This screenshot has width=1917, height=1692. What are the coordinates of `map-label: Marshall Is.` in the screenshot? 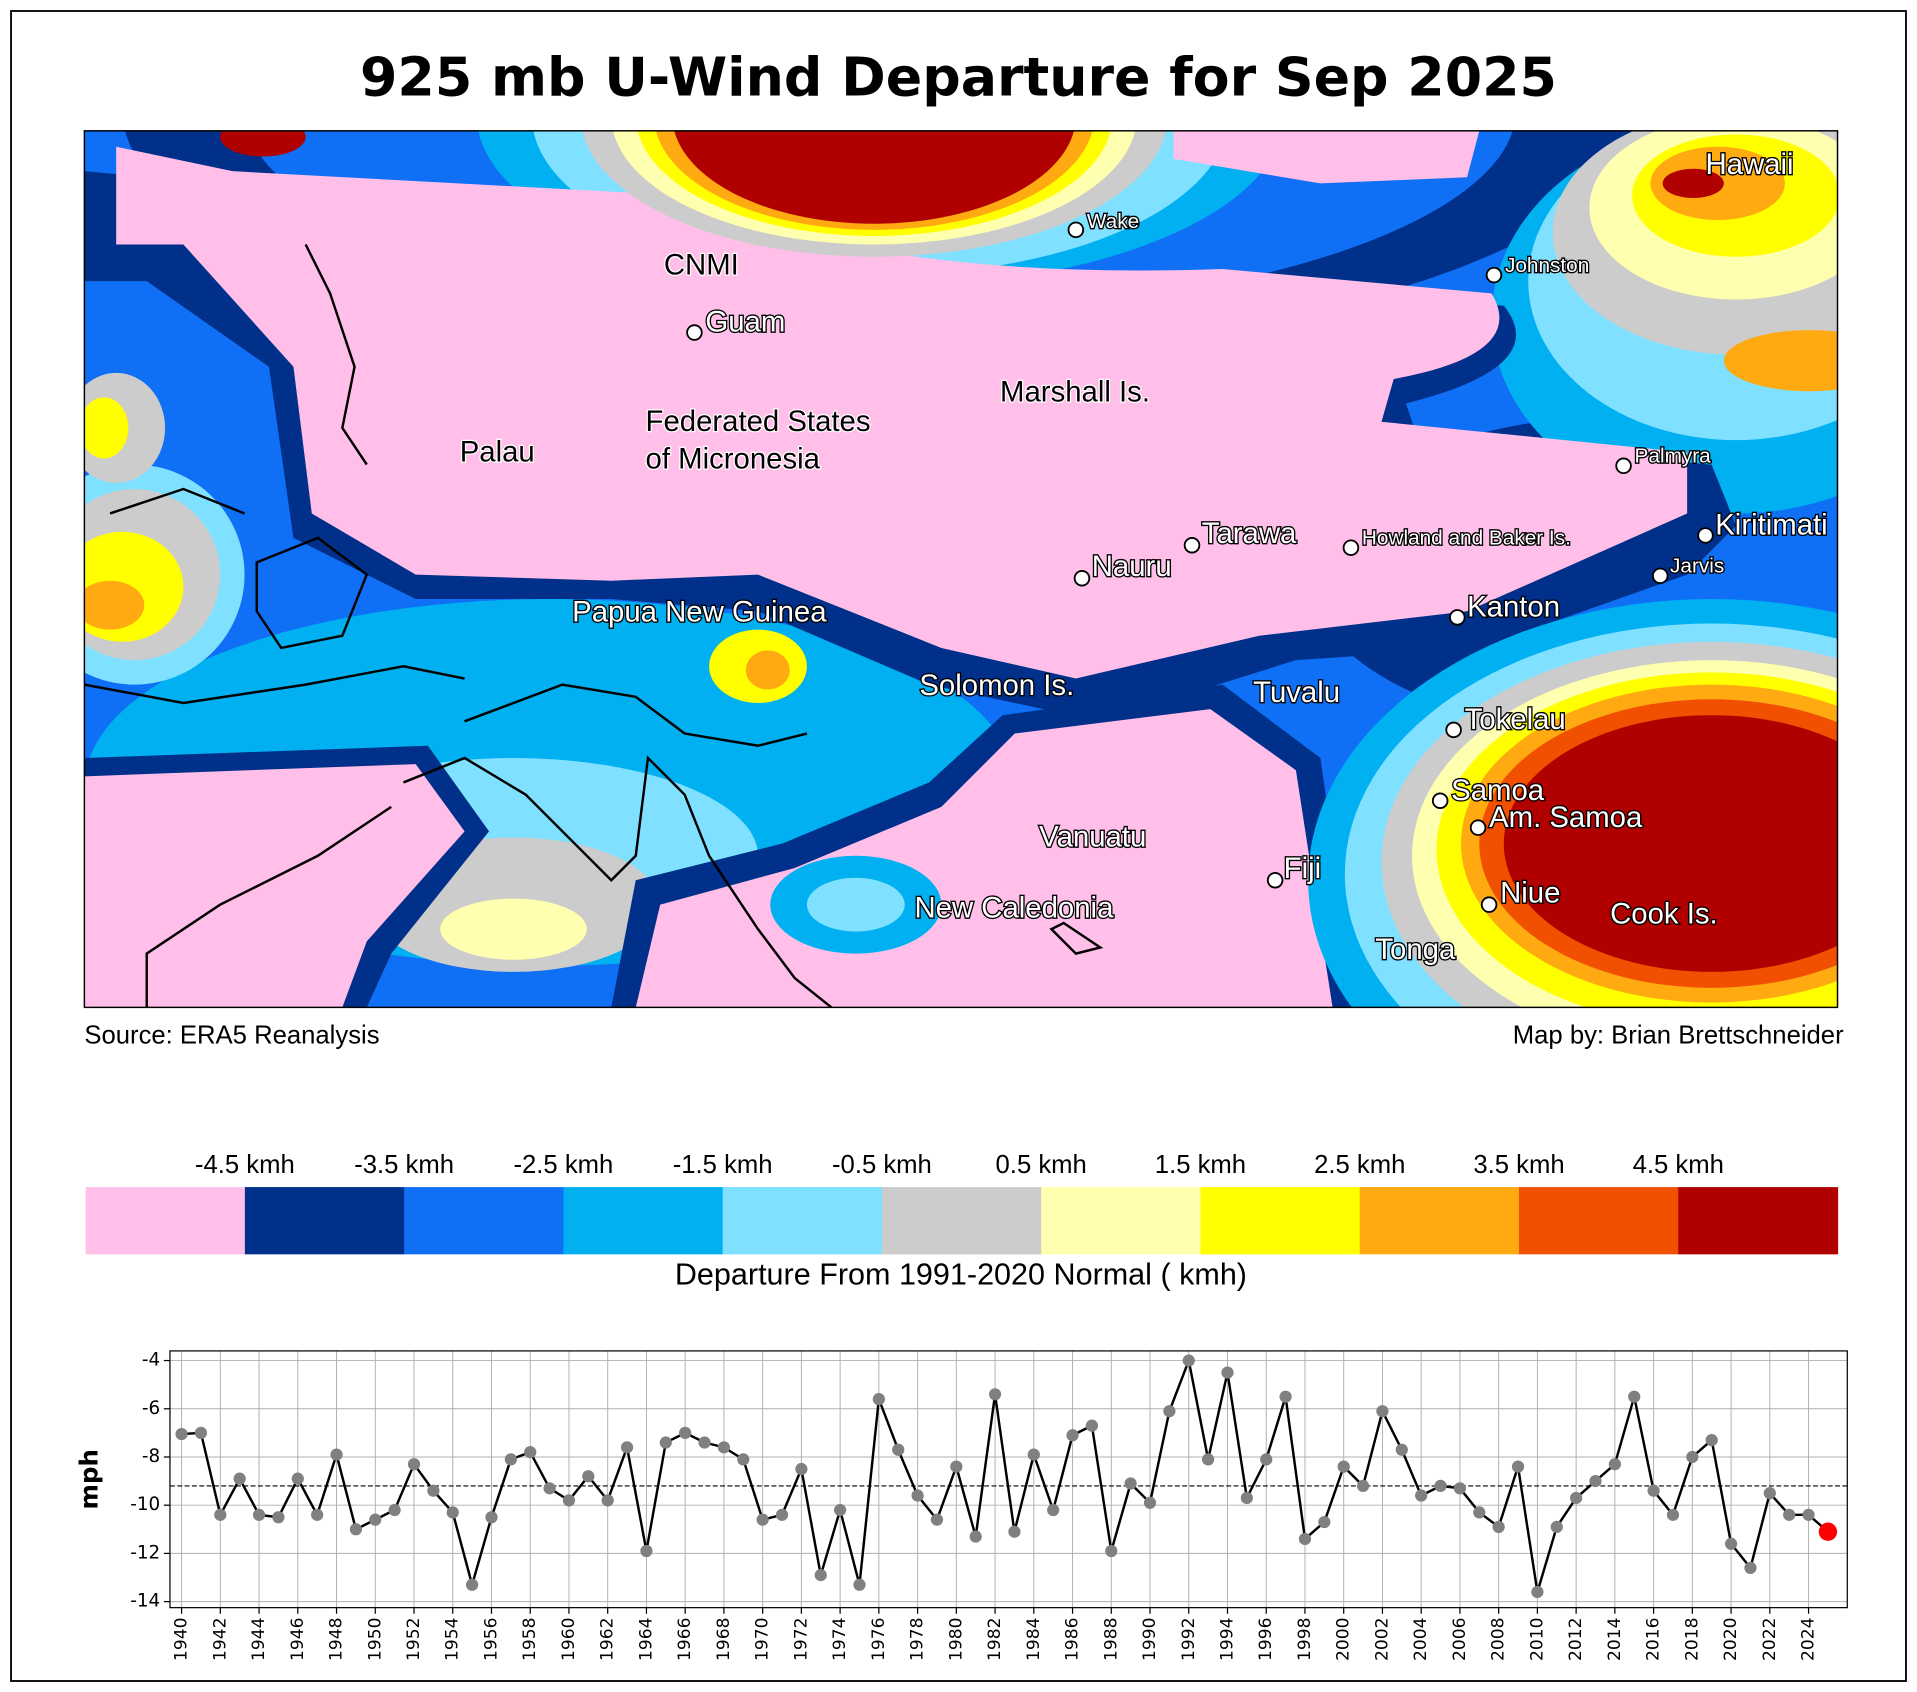 It's located at (1075, 391).